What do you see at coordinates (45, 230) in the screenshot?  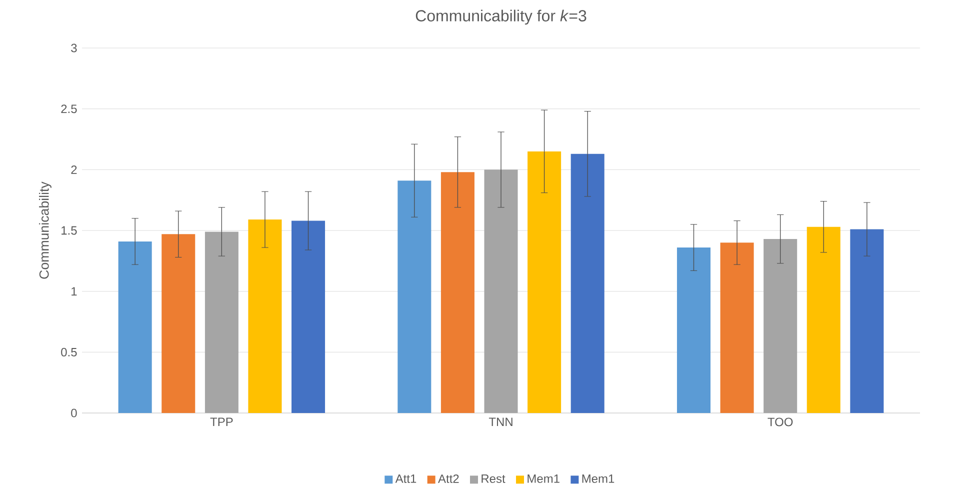 I see `y-axis-title: Communicability` at bounding box center [45, 230].